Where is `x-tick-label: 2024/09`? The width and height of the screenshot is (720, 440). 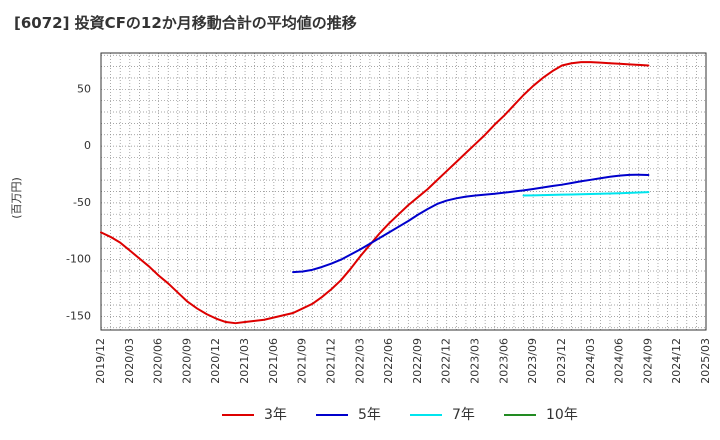
x-tick-label: 2024/09 is located at coordinates (647, 361).